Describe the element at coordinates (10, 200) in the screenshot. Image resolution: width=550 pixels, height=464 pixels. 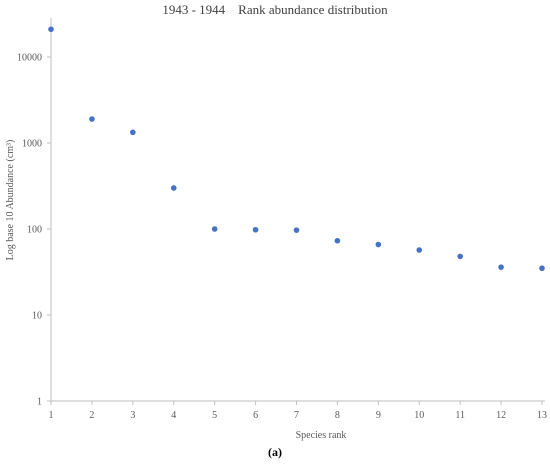
I see `y-axis-label: Log base 10 Abundance (cm³)` at that location.